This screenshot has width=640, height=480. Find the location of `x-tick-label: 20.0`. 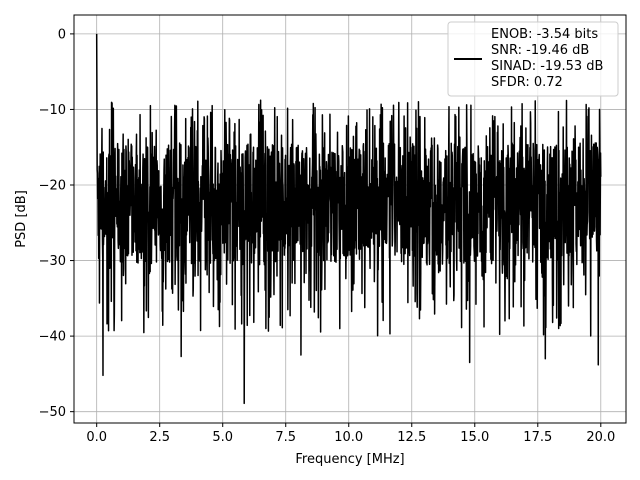

x-tick-label: 20.0 is located at coordinates (600, 437).